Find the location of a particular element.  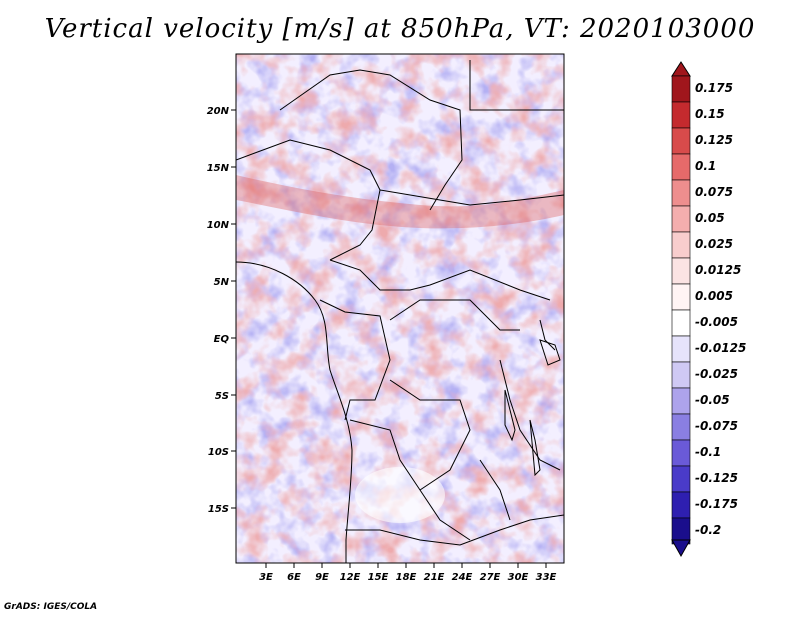

colorbar-label: -0.1 is located at coordinates (708, 452).